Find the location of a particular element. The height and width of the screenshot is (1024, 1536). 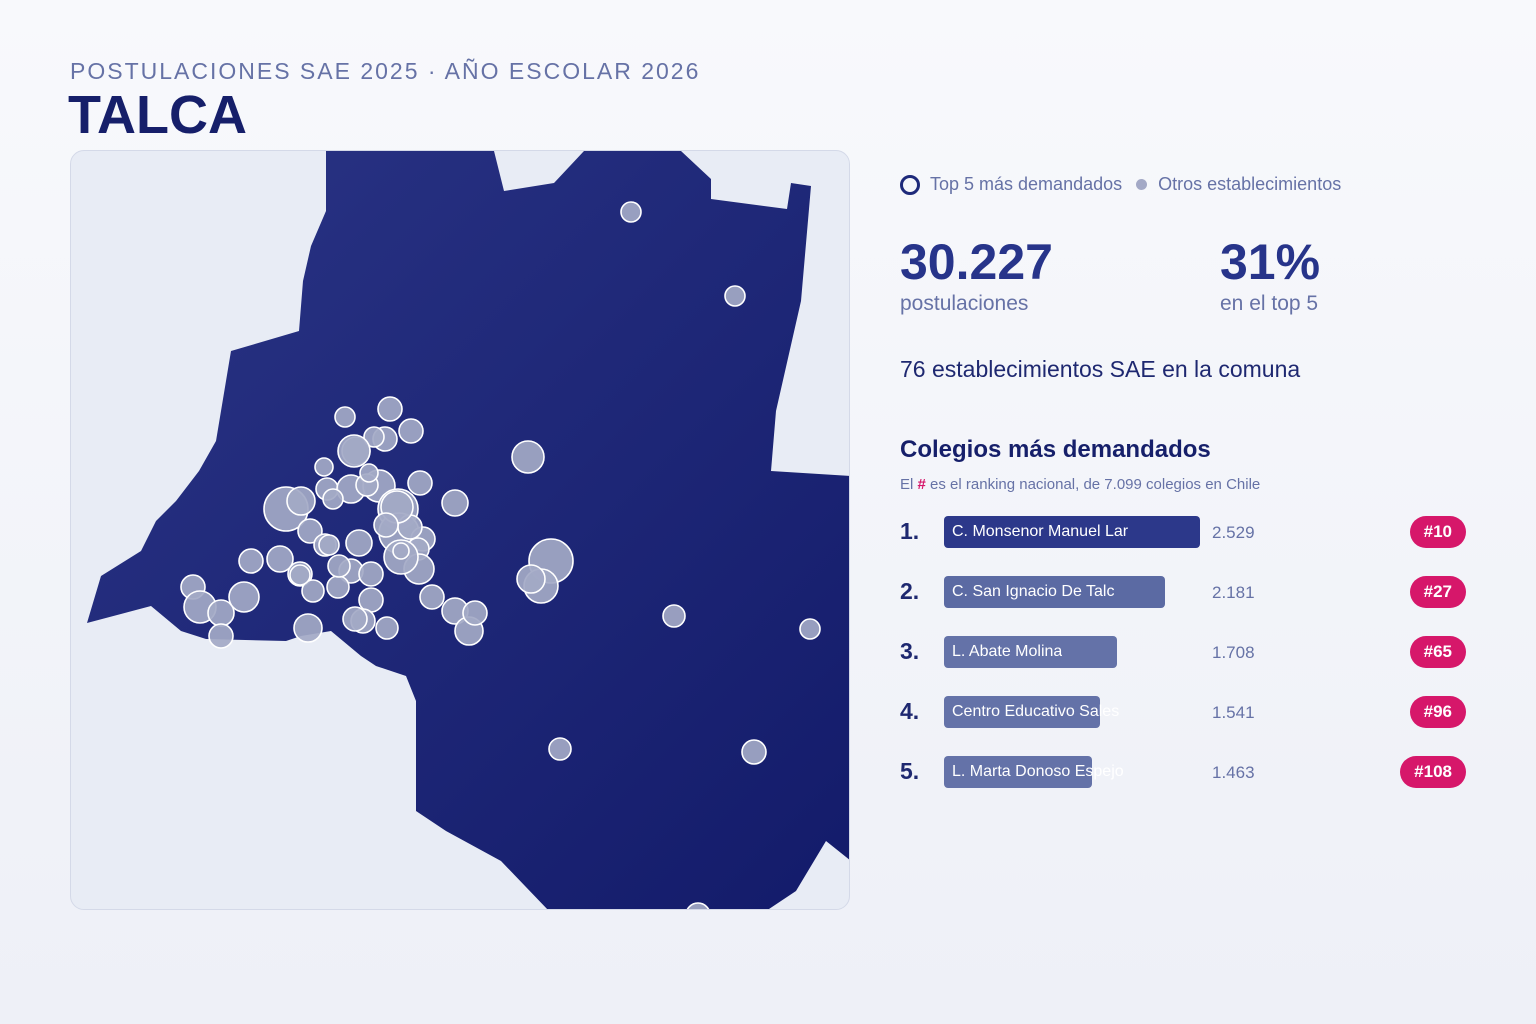

applications-value: 30.227 is located at coordinates (976, 262).